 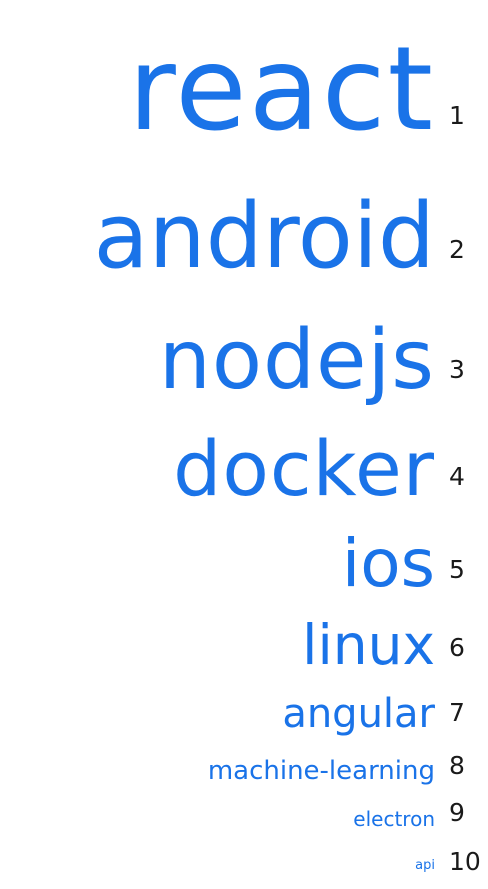 I want to click on tag-link-ios: ios, so click(x=388, y=563).